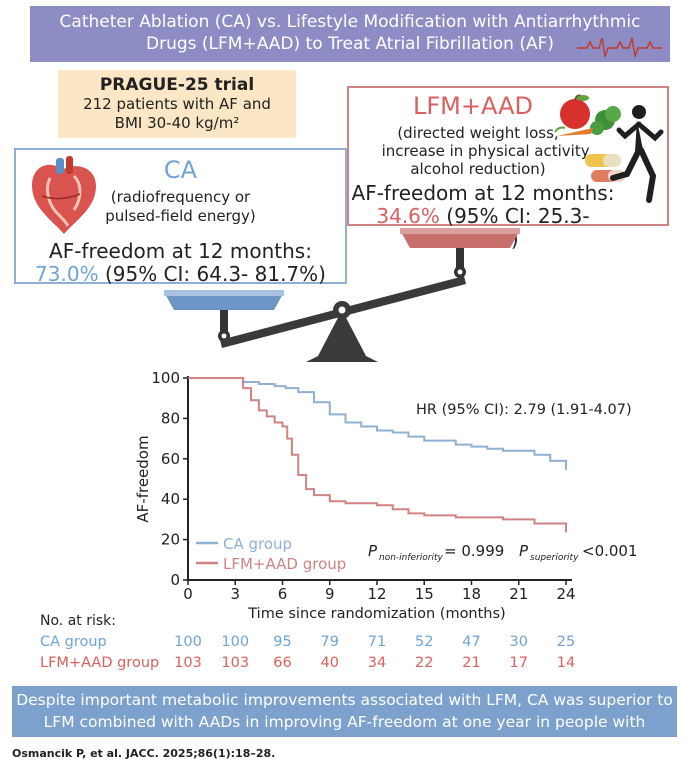  Describe the element at coordinates (478, 169) in the screenshot. I see `lfm-line-3: alcohol reduction)` at that location.